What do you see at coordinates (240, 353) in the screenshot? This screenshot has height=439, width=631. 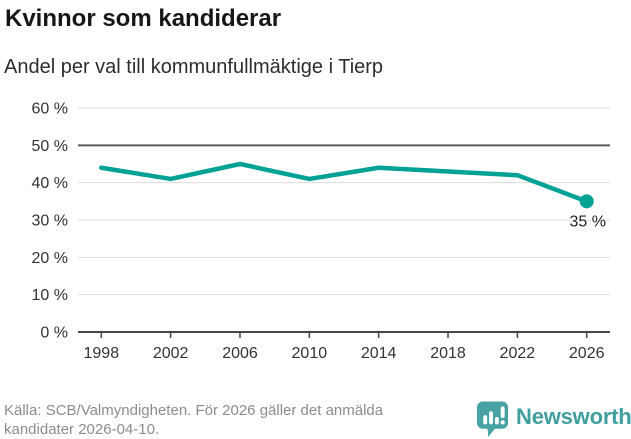 I see `x-tick-label: 2006` at bounding box center [240, 353].